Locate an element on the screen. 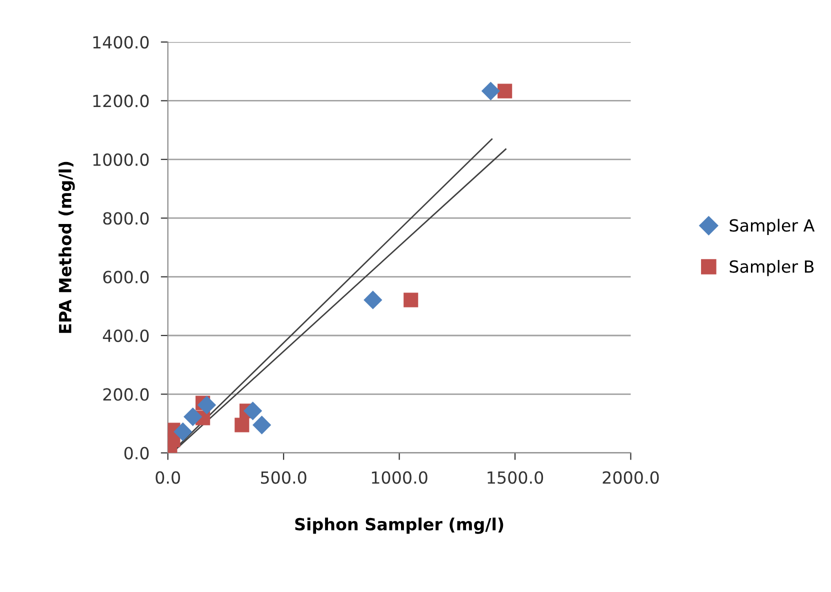 The width and height of the screenshot is (831, 592). y-axis-title: EPA Method (mg/l) is located at coordinates (66, 247).